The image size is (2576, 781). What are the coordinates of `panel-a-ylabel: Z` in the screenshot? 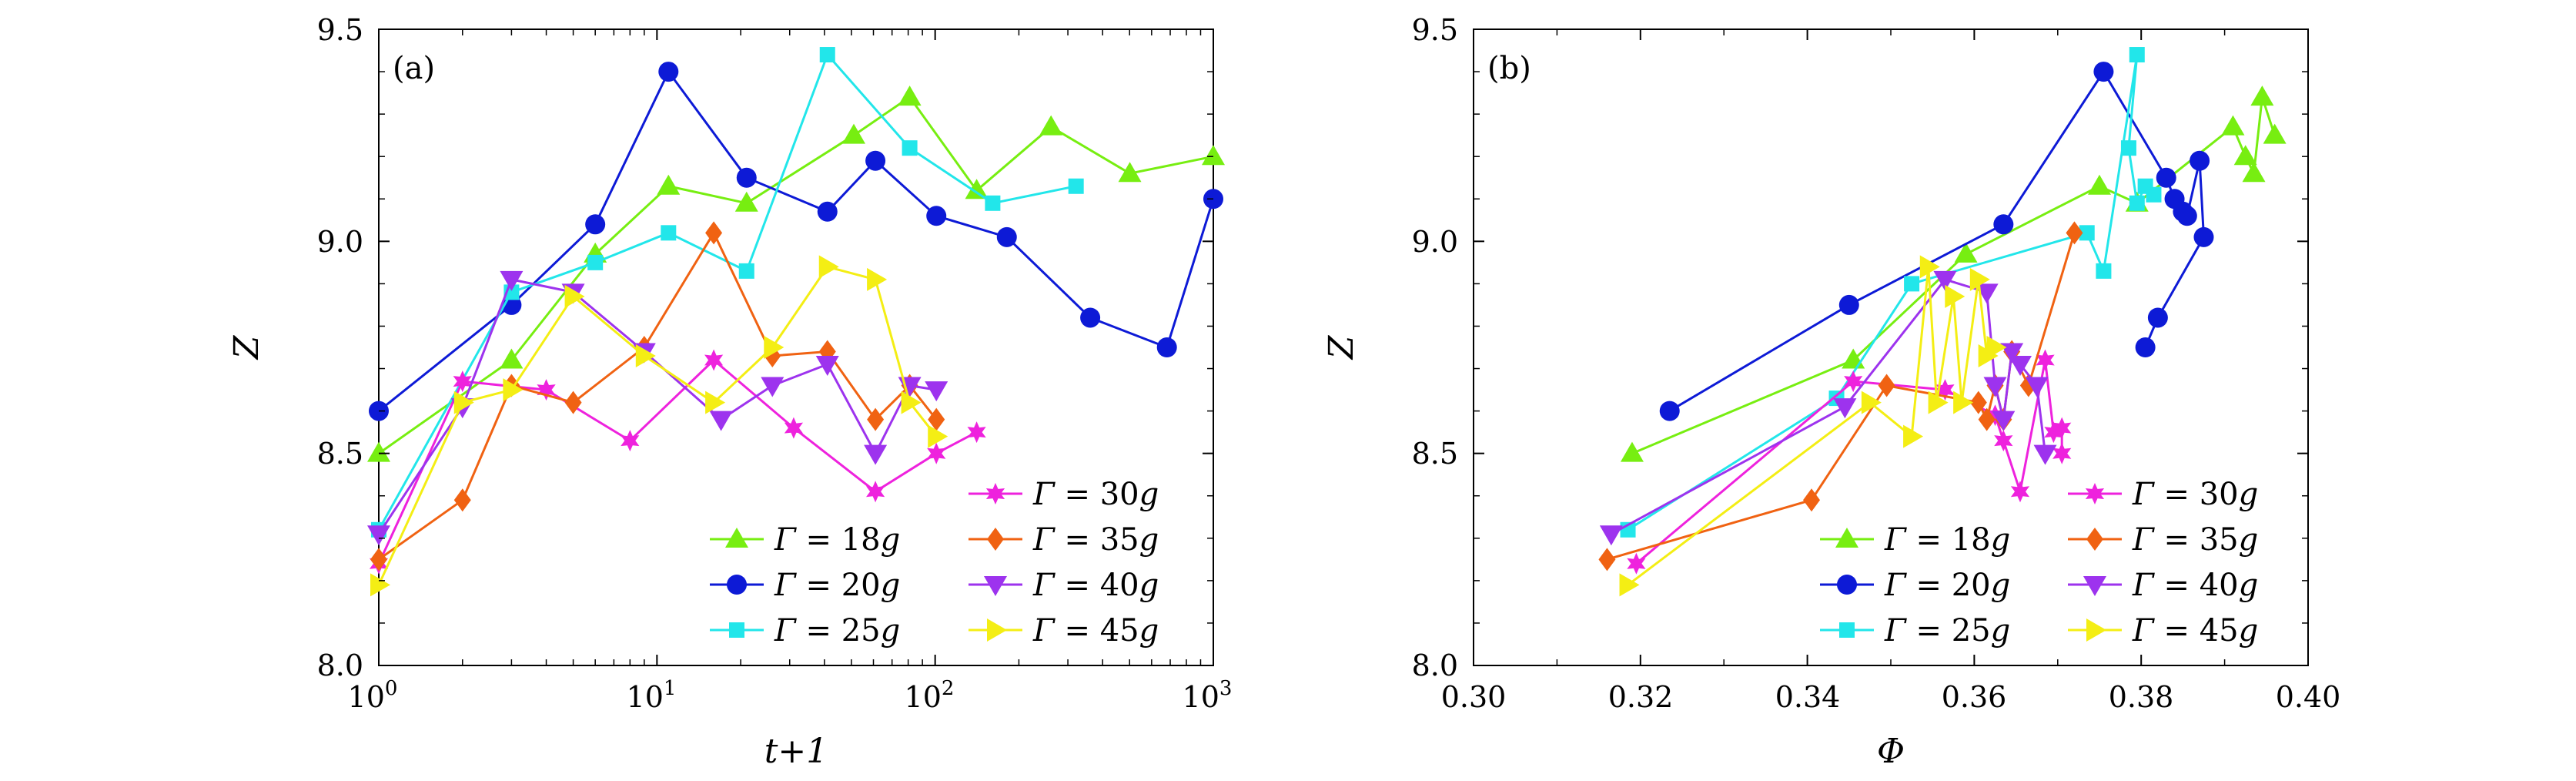 It's located at (246, 347).